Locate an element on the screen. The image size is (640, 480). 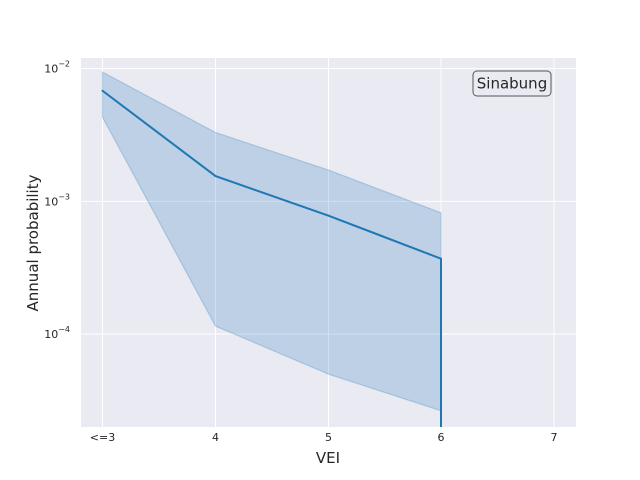
y-tick-label: 10⁻³ is located at coordinates (57, 200).